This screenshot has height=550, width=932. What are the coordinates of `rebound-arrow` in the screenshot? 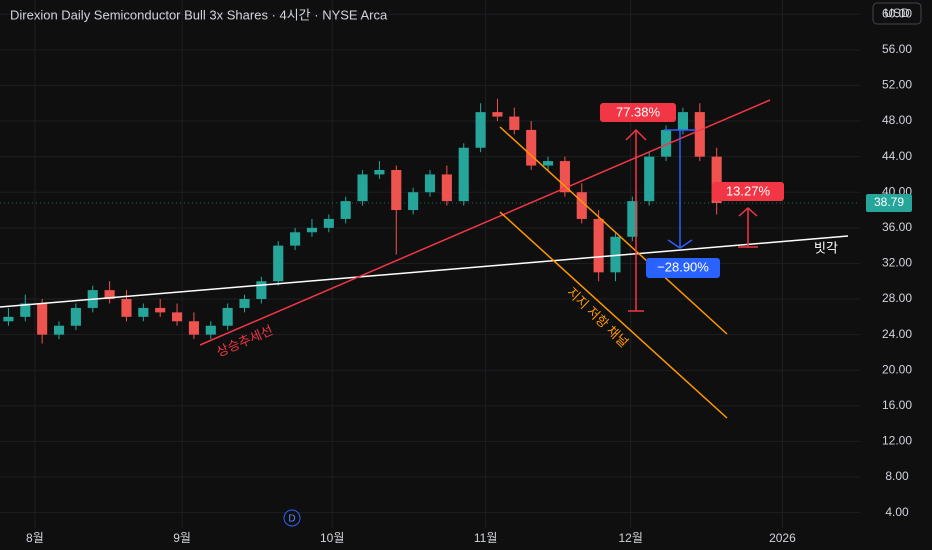 It's located at (748, 227).